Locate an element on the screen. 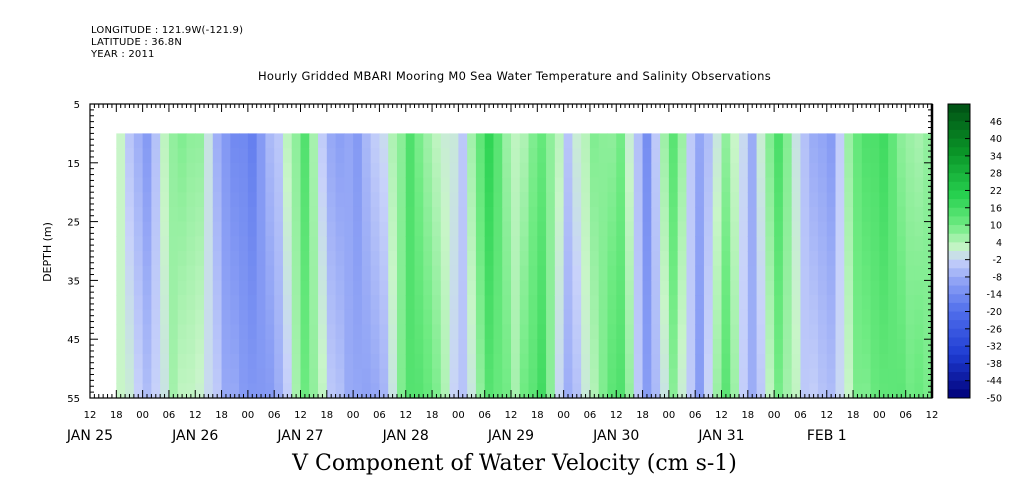  x-tick-label: 18 is located at coordinates (116, 415).